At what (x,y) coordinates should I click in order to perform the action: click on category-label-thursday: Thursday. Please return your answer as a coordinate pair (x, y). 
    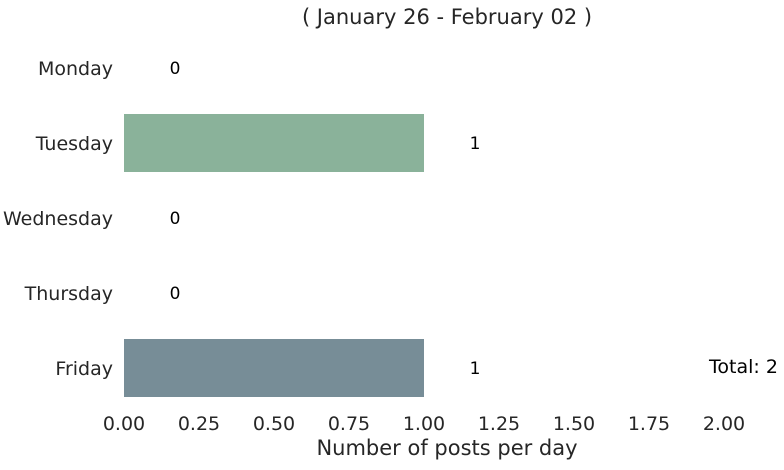
    Looking at the image, I should click on (68, 294).